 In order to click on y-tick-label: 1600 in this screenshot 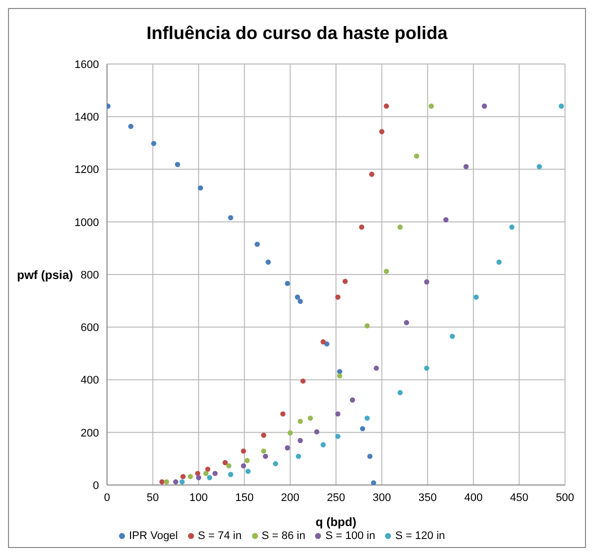, I will do `click(86, 64)`.